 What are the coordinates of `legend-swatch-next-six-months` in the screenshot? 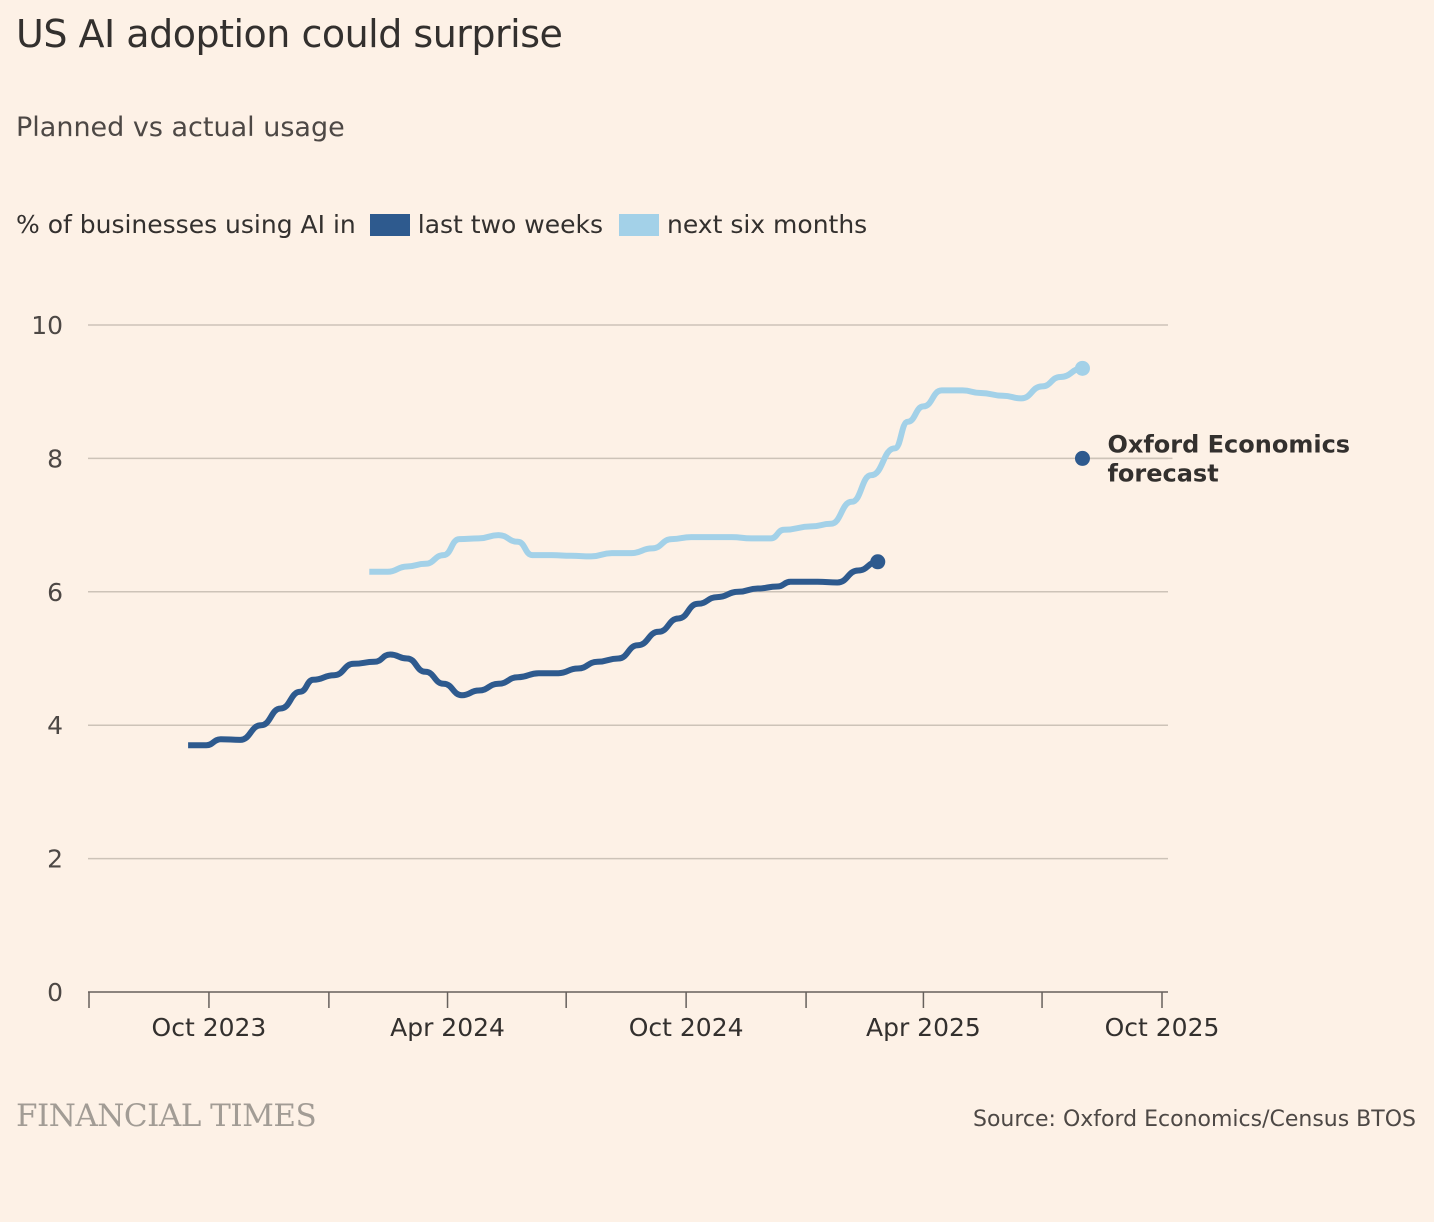 It's located at (639, 224).